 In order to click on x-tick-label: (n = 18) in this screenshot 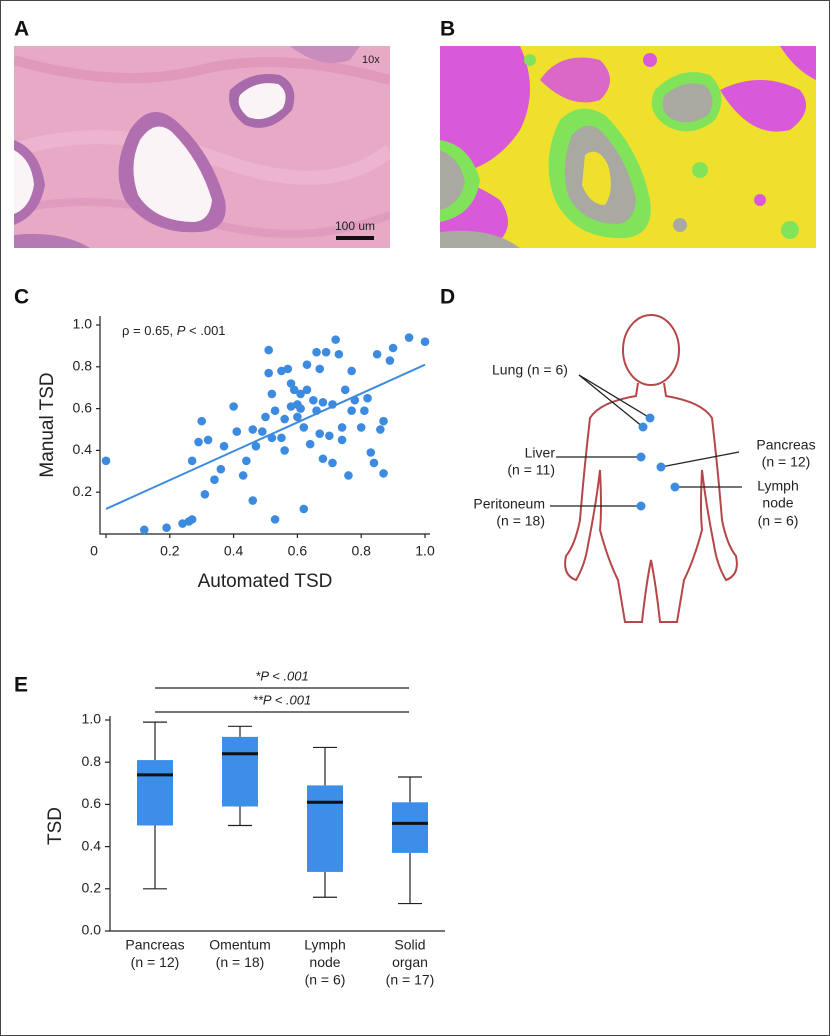, I will do `click(240, 962)`.